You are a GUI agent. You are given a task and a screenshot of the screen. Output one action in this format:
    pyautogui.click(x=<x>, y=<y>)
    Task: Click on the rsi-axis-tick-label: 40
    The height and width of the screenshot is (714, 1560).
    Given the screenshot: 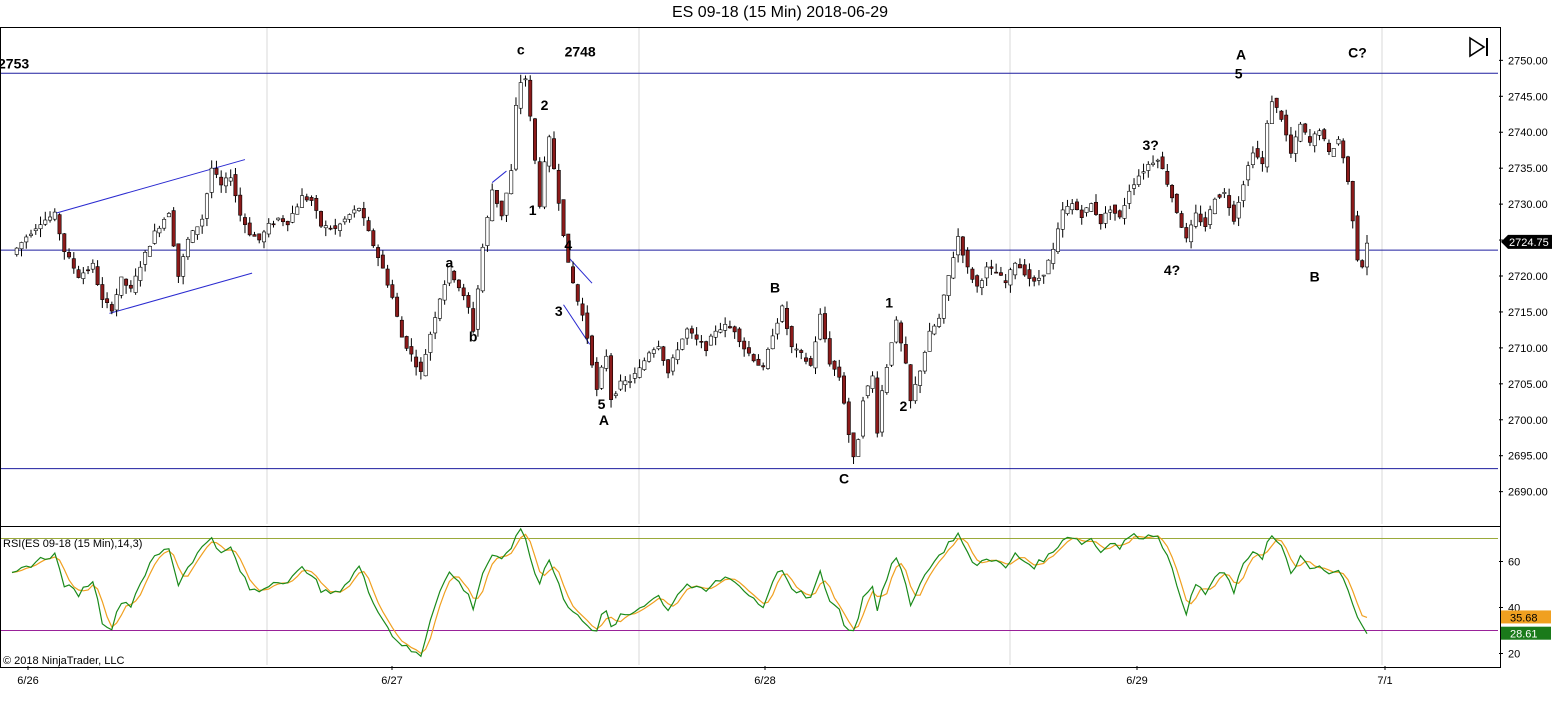 What is the action you would take?
    pyautogui.click(x=1514, y=609)
    